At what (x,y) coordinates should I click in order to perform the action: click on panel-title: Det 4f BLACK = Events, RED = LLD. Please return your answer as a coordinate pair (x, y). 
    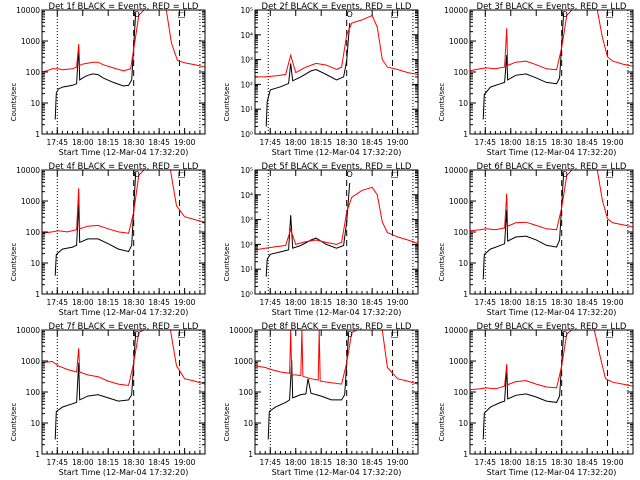
    Looking at the image, I should click on (124, 167).